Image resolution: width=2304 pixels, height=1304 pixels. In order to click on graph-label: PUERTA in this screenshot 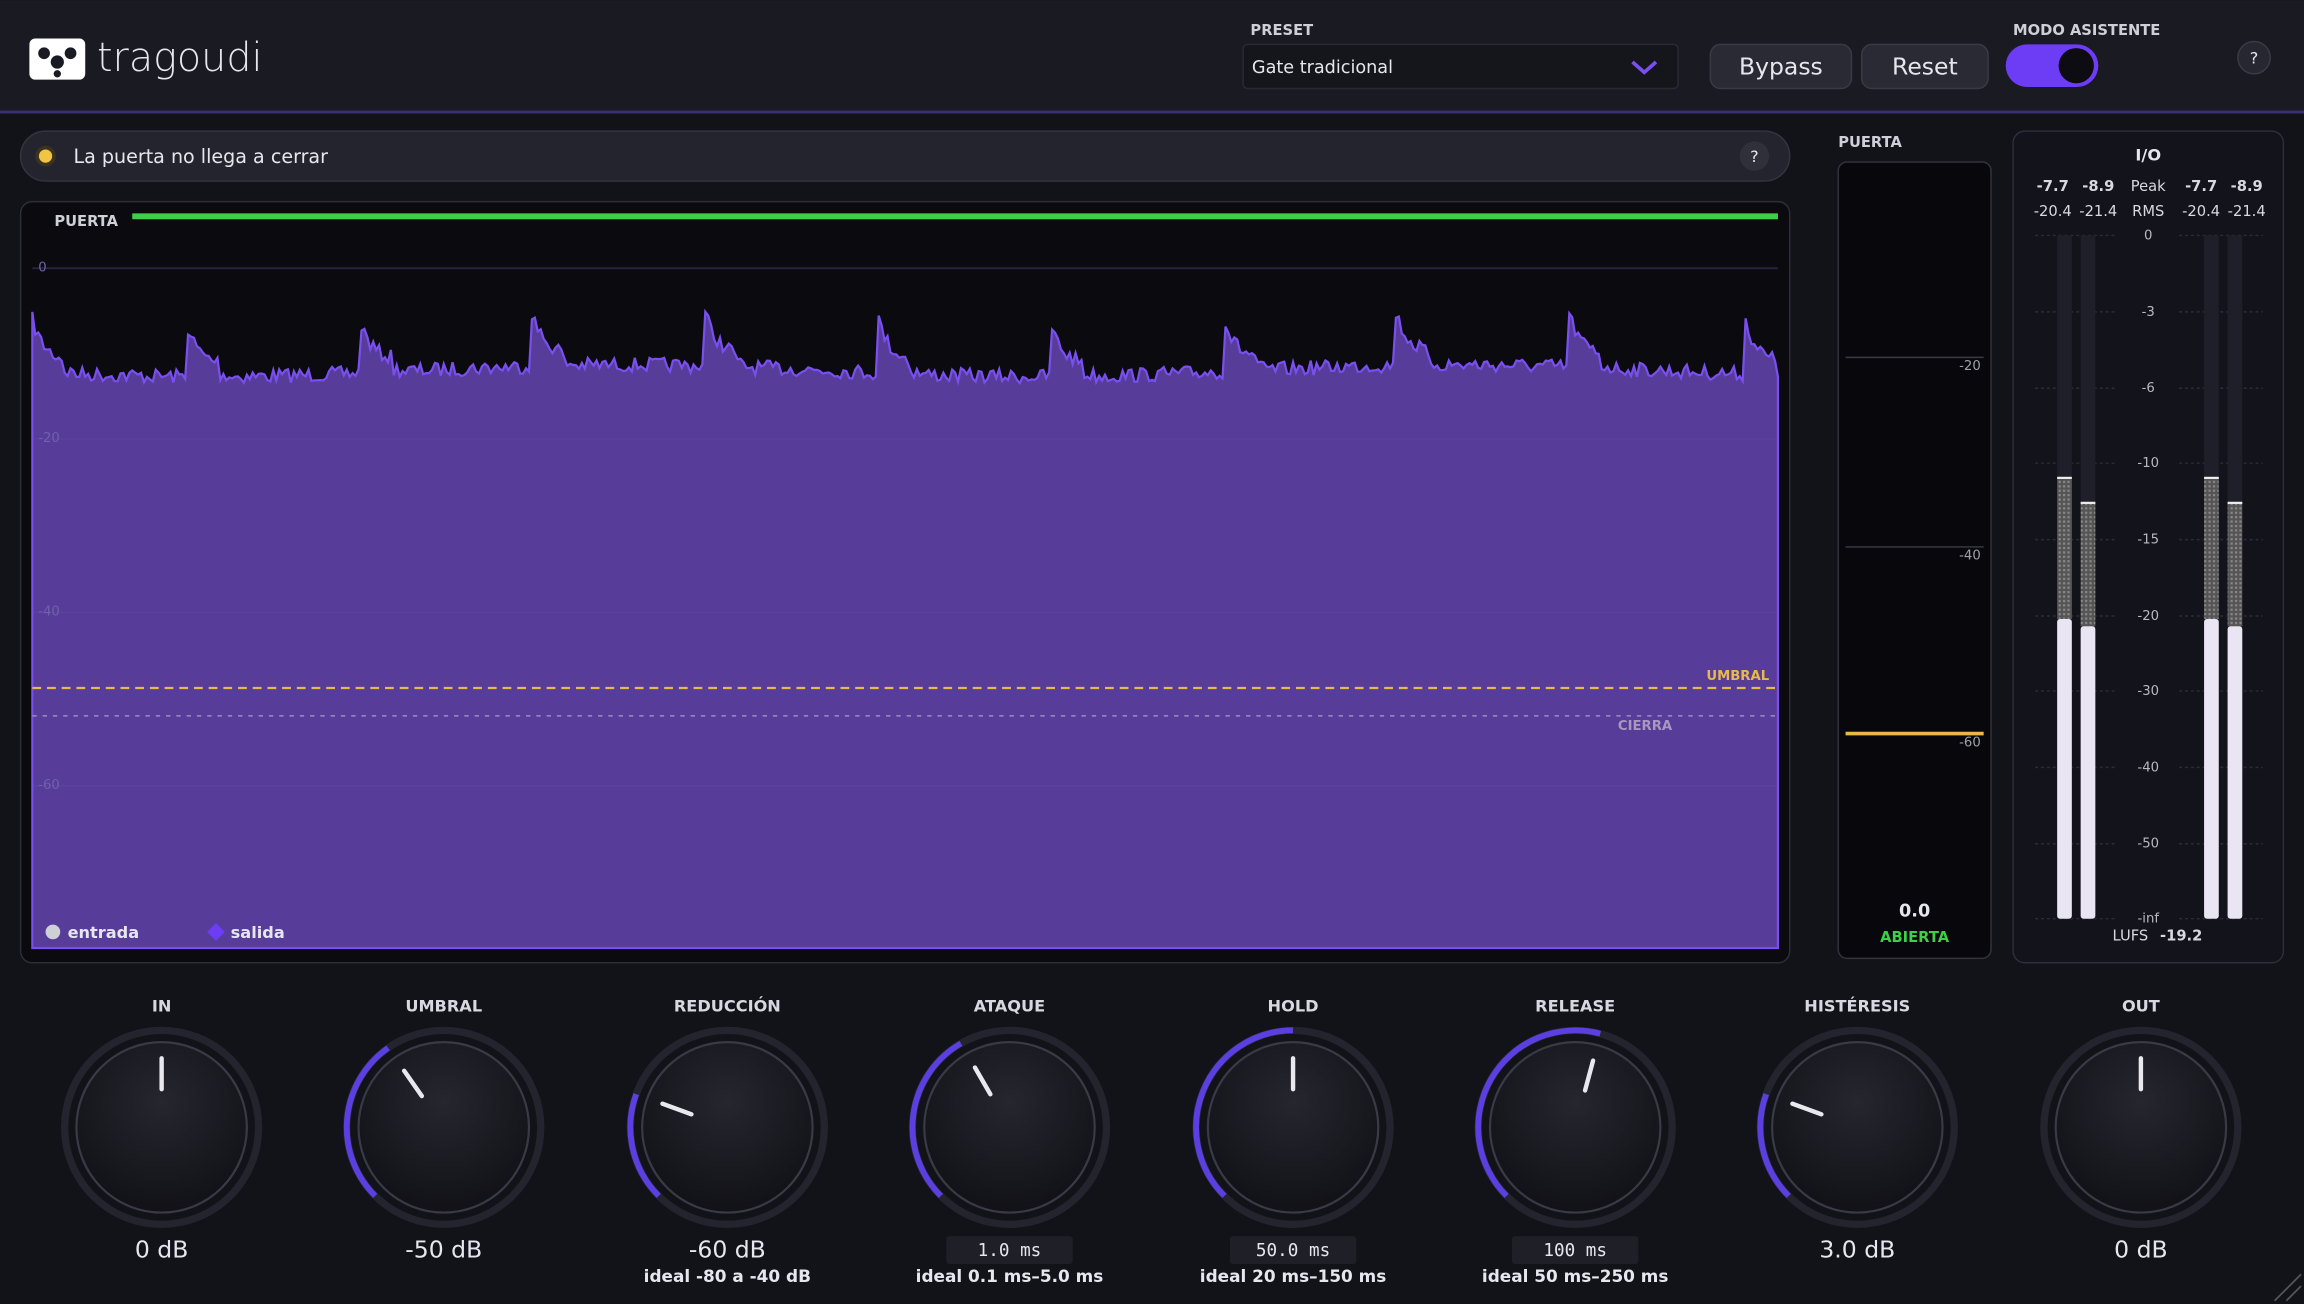, I will do `click(86, 221)`.